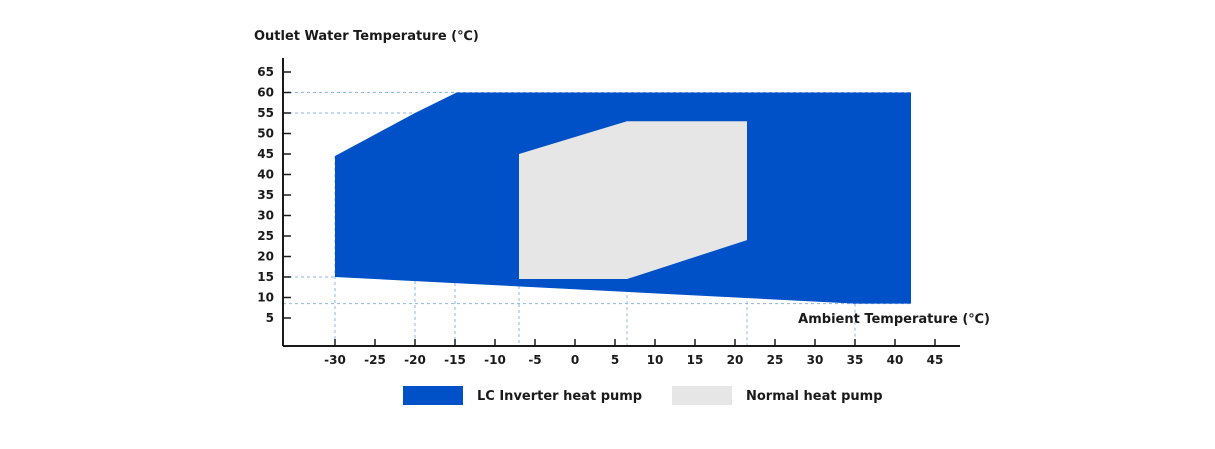  I want to click on x-tick-label: -15, so click(455, 360).